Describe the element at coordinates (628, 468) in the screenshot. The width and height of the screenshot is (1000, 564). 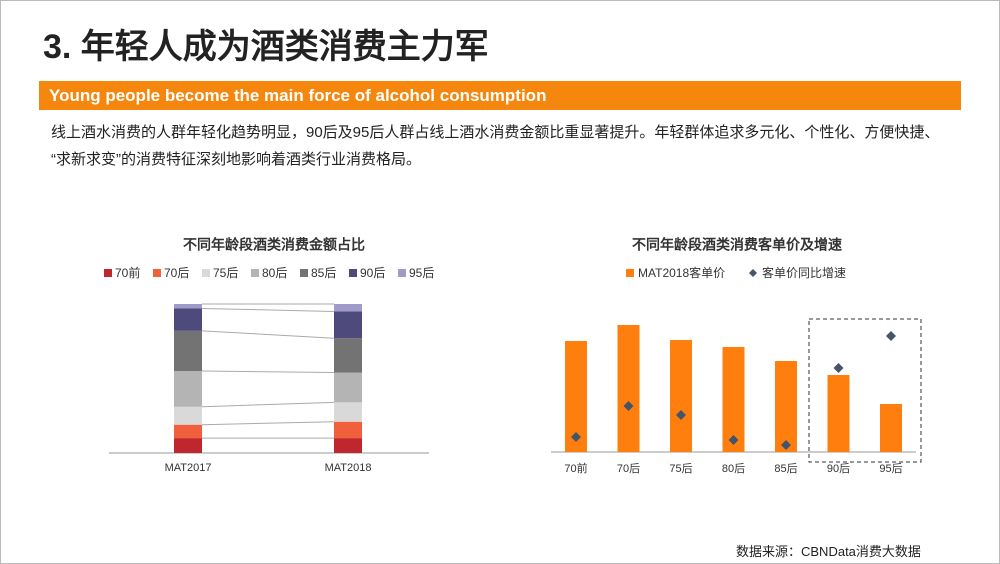
I see `x-tick-label: 70后` at that location.